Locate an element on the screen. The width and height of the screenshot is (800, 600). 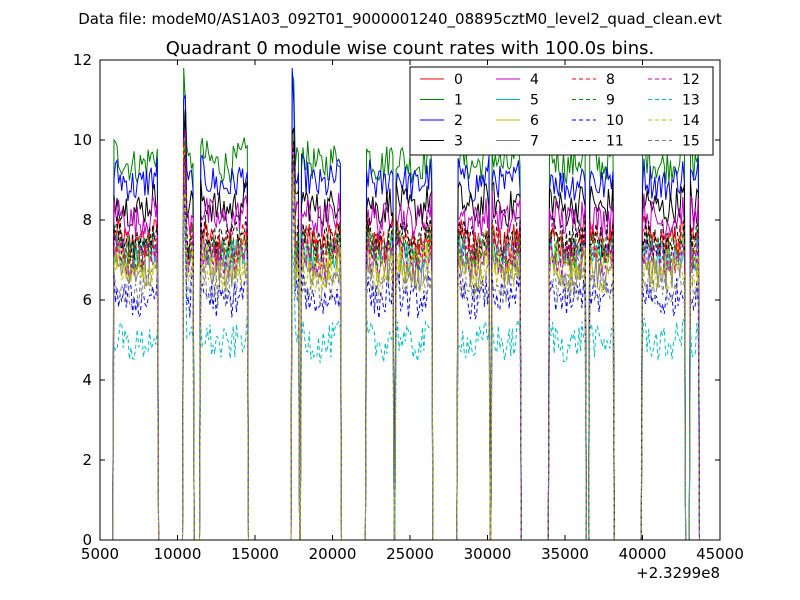
legend-label-4: 4 is located at coordinates (534, 80).